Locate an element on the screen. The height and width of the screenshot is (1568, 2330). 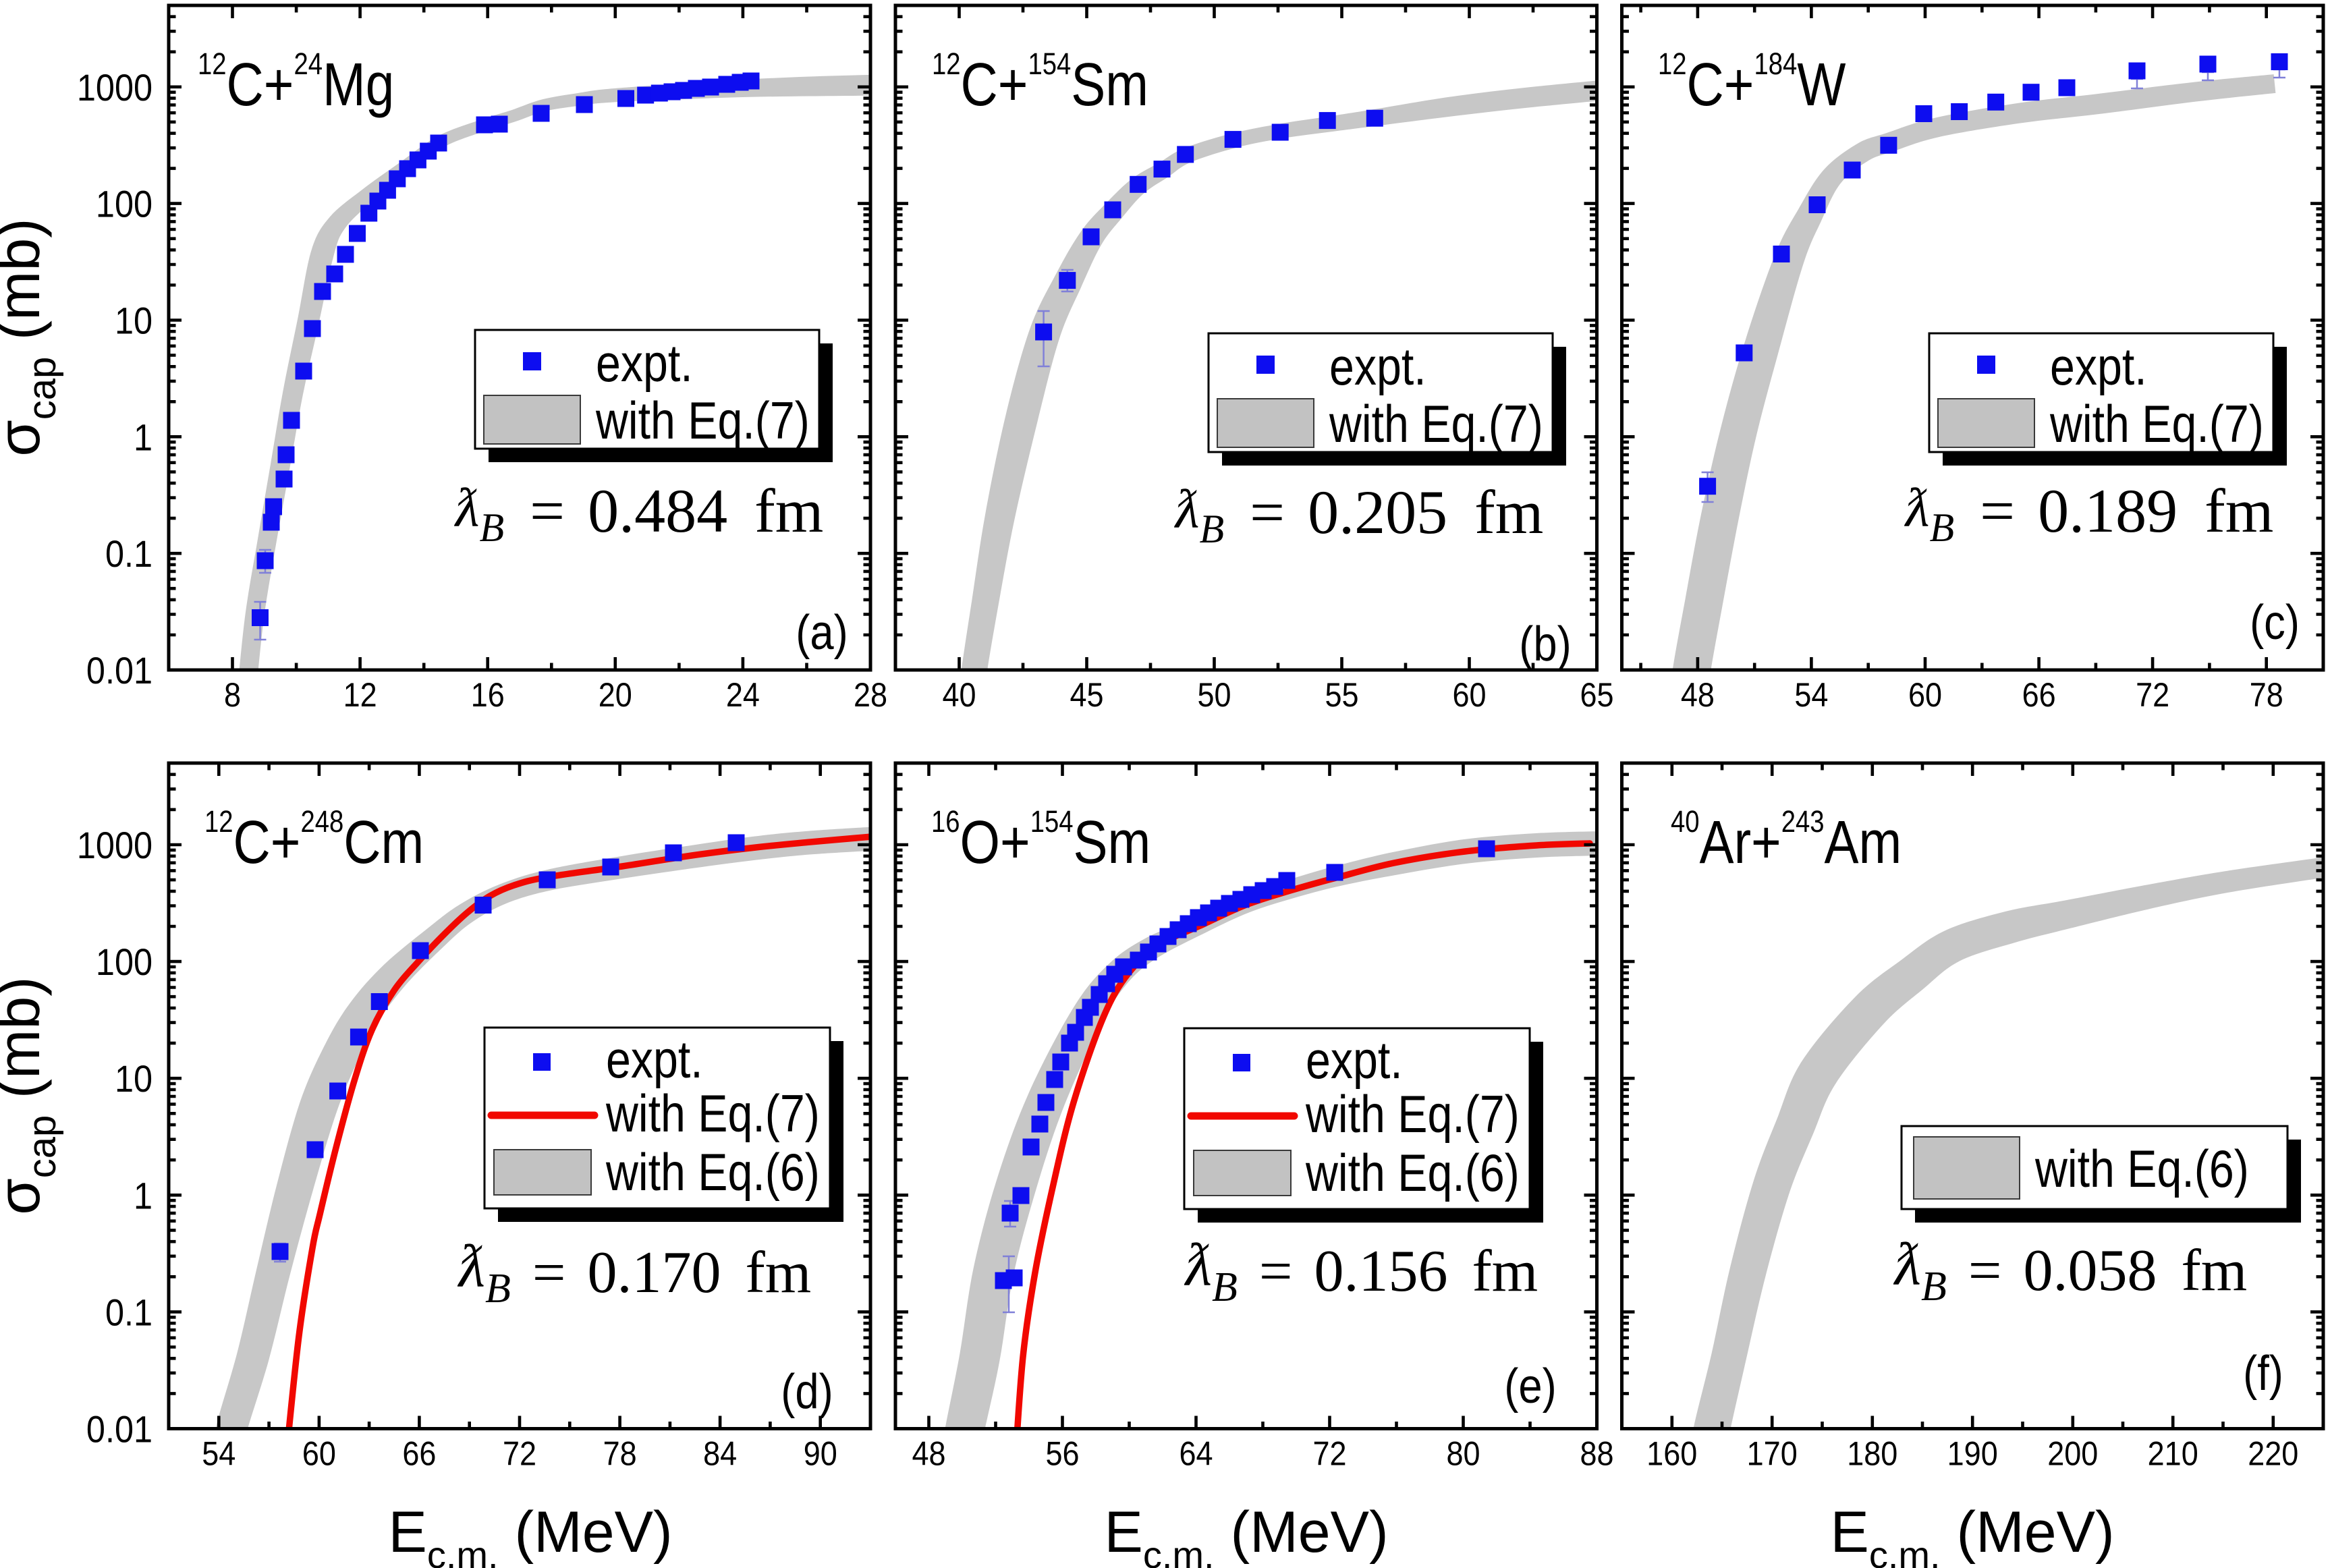
svg-text: 16 is located at coordinates (488, 696).